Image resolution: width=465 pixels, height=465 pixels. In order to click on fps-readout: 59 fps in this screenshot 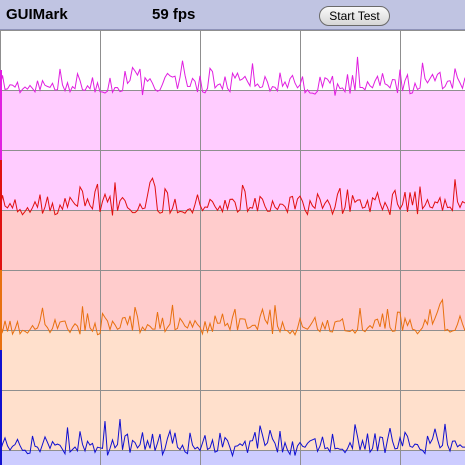, I will do `click(174, 14)`.